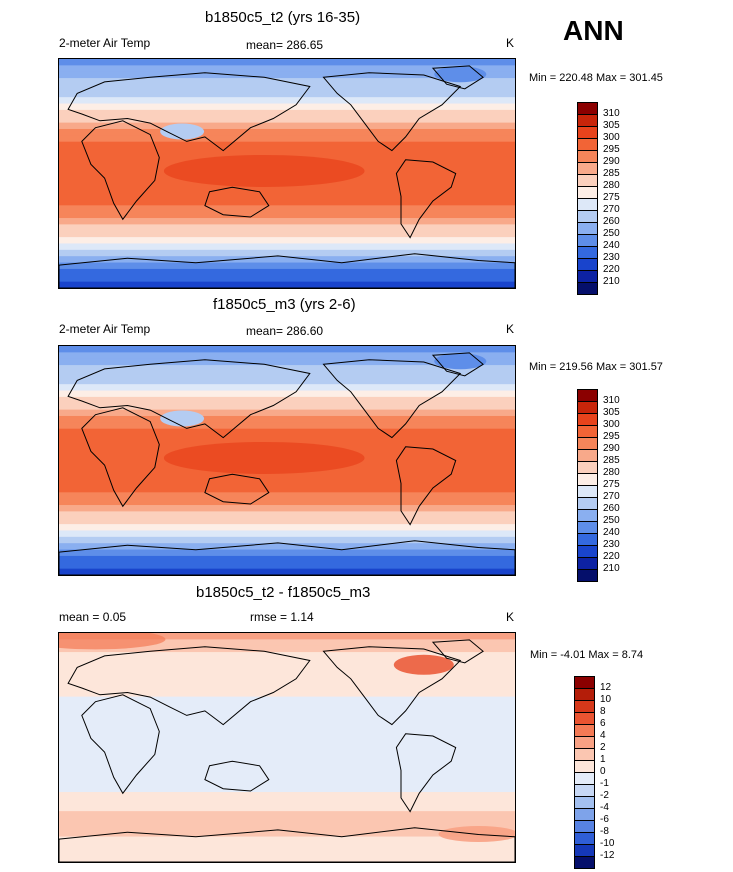 This screenshot has width=733, height=872. Describe the element at coordinates (264, 170) in the screenshot. I see `warm-pool-region` at that location.